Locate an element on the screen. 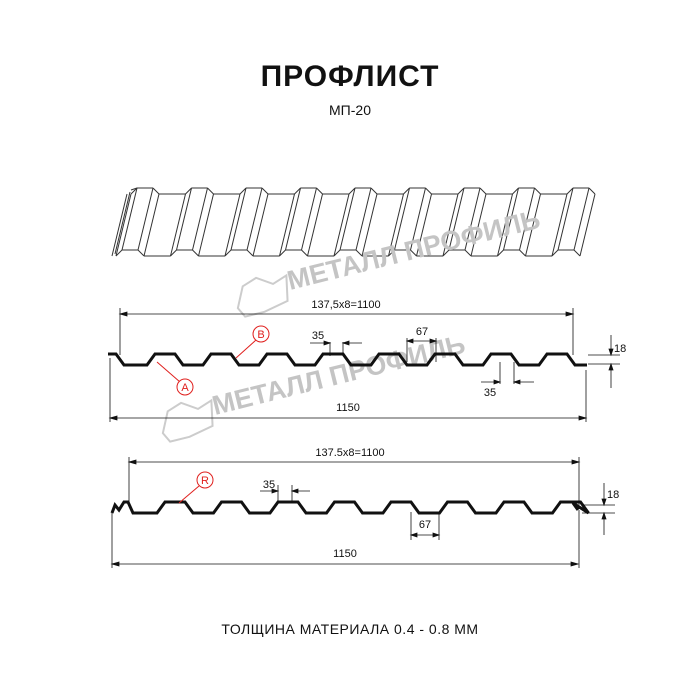 The image size is (700, 700). profile-1: 137,5x8=1100 1150 35 67 35 18 is located at coordinates (367, 360).